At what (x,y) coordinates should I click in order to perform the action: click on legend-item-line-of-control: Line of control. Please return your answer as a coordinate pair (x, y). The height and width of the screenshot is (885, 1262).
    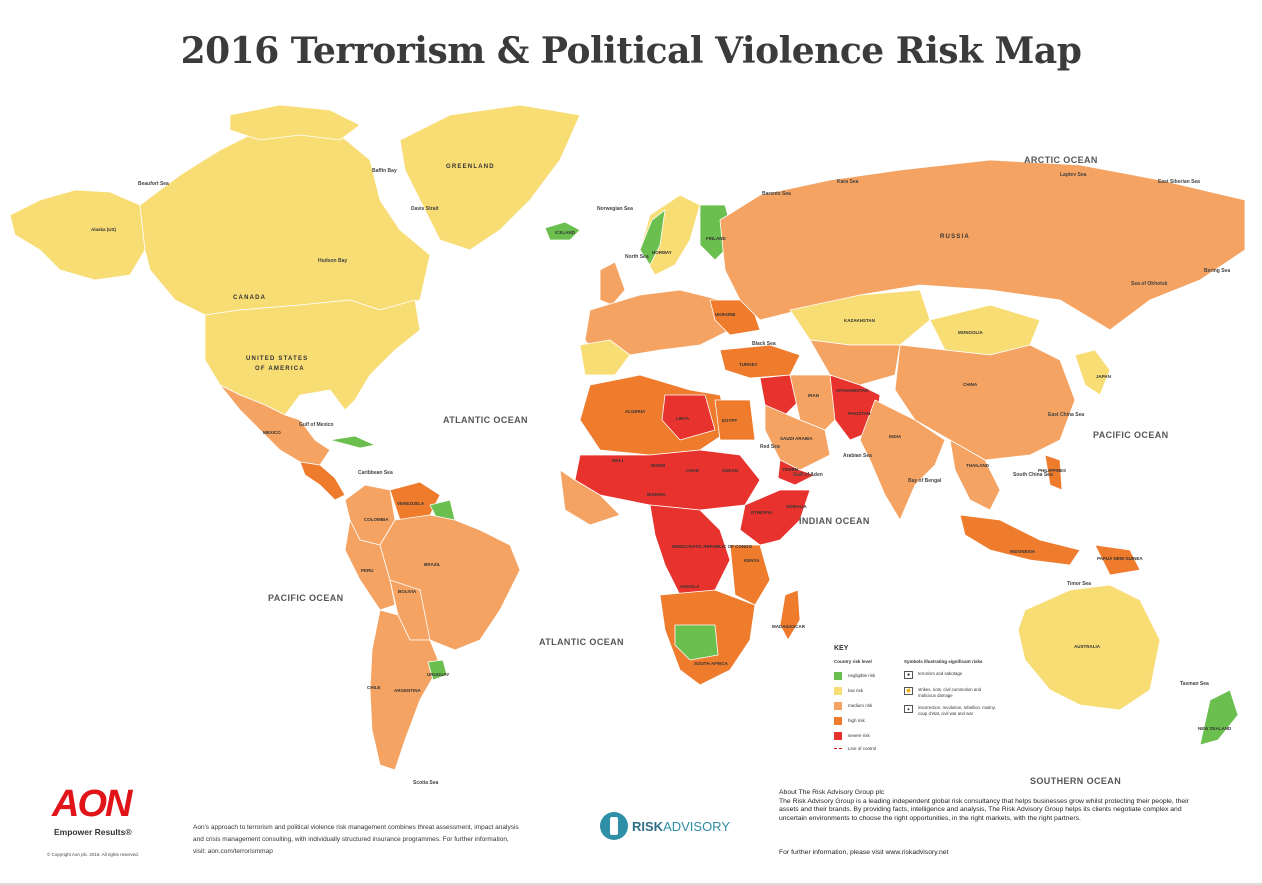
    Looking at the image, I should click on (855, 748).